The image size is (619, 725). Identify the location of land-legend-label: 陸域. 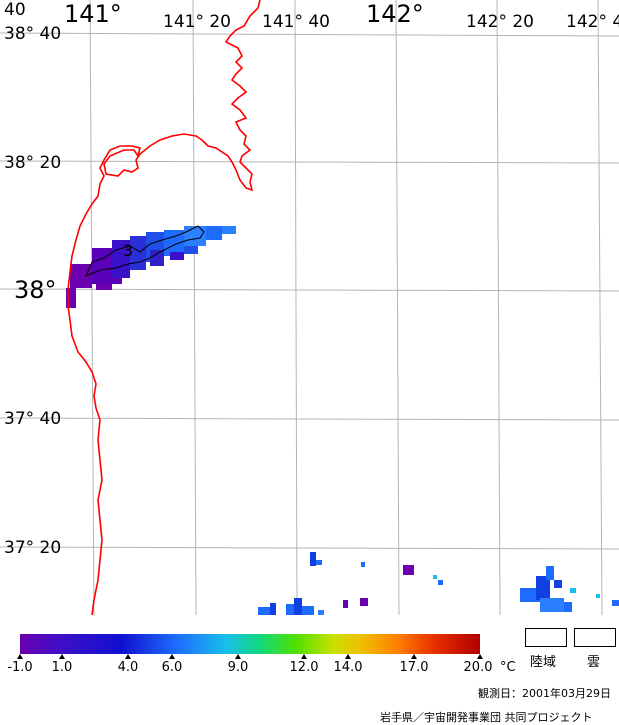
(543, 662).